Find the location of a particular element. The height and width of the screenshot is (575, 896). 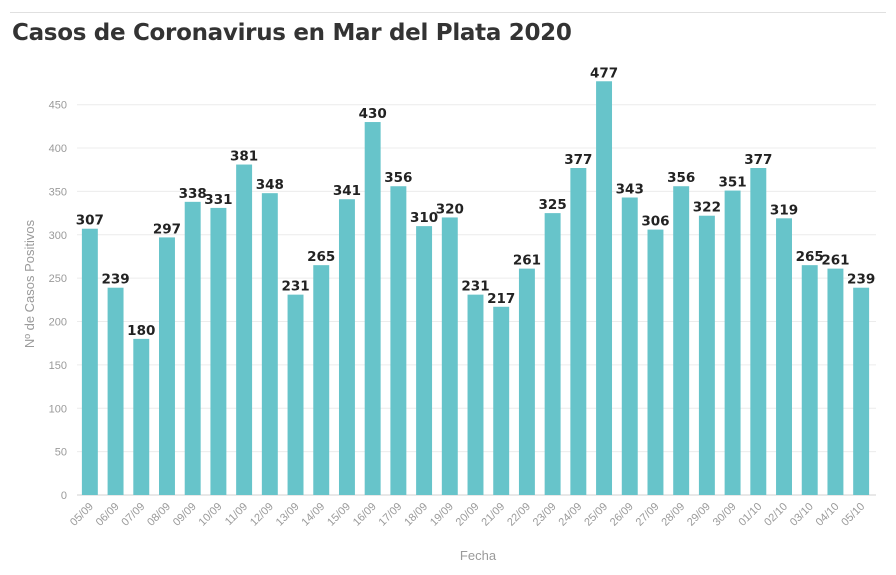

data-label: 338 is located at coordinates (193, 194).